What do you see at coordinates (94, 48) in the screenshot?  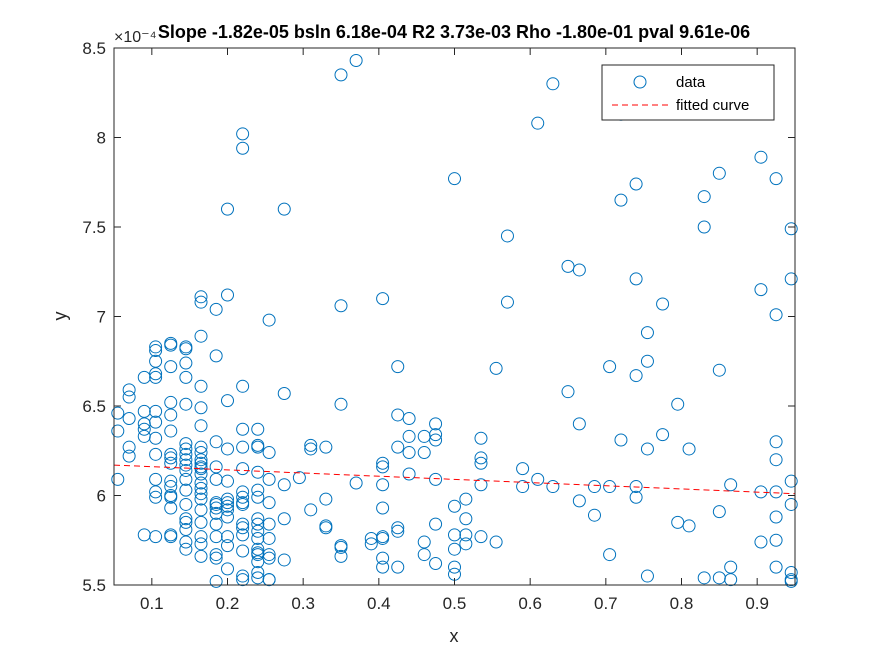 I see `y-tick-label: 8.5` at bounding box center [94, 48].